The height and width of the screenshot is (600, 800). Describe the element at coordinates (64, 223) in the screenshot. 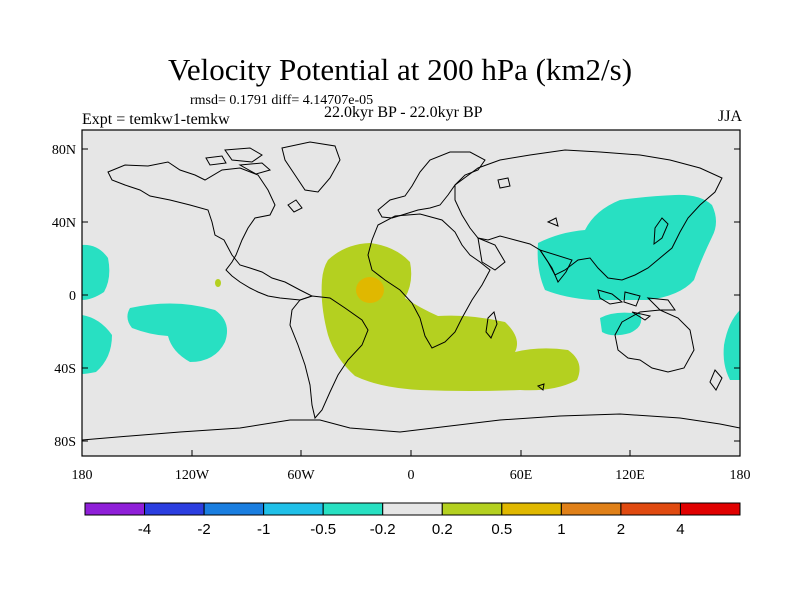

I see `lat-label-40n: 40N` at that location.